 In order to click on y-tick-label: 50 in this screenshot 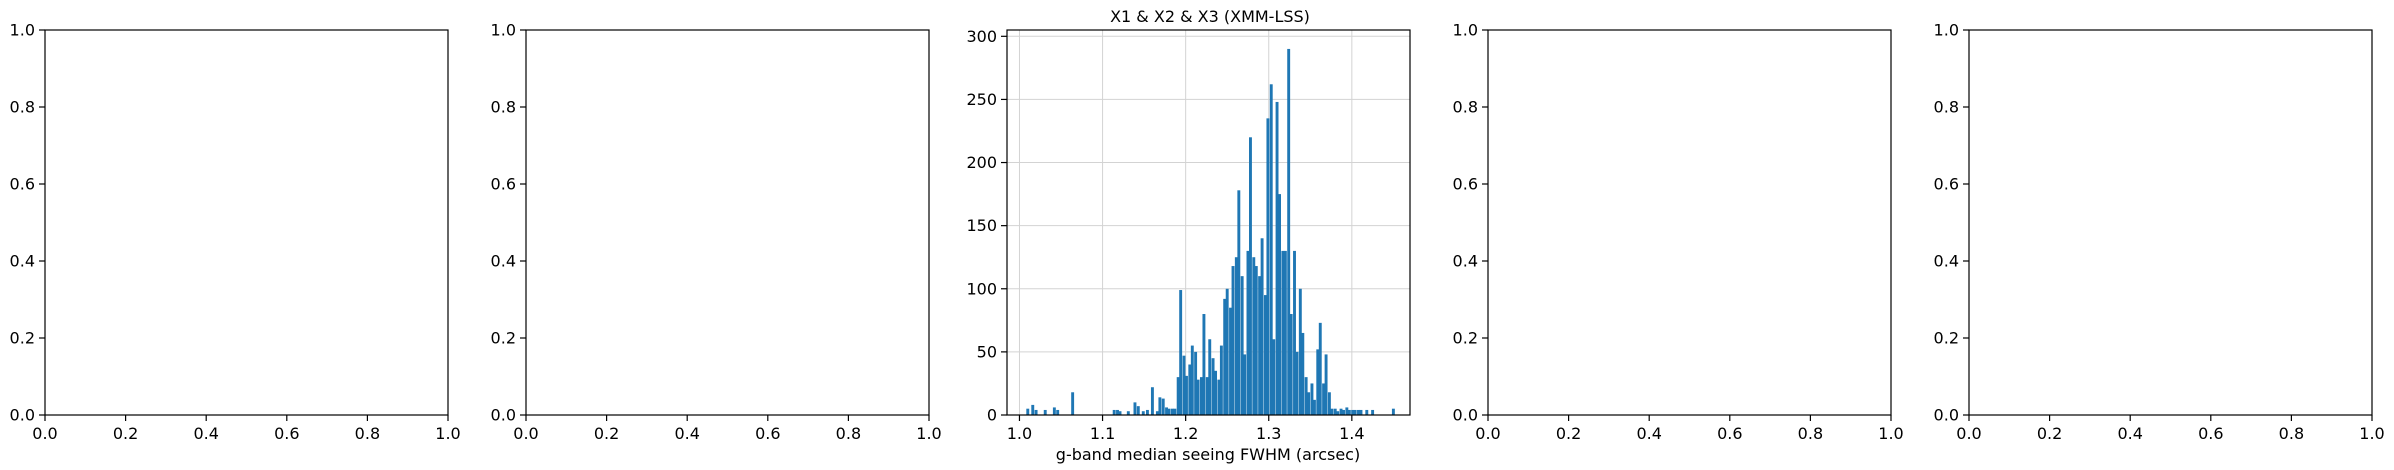, I will do `click(987, 351)`.